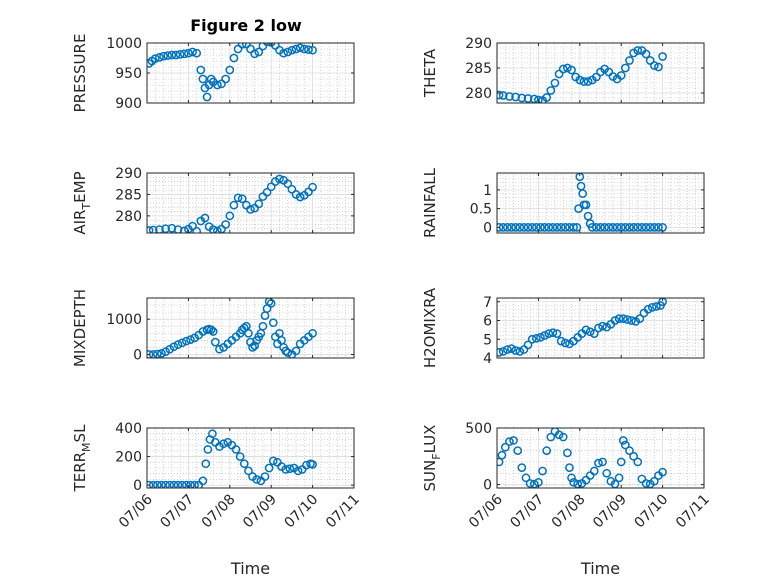 This screenshot has height=583, width=778. Describe the element at coordinates (569, 512) in the screenshot. I see `x-tick-label: 07/08` at that location.